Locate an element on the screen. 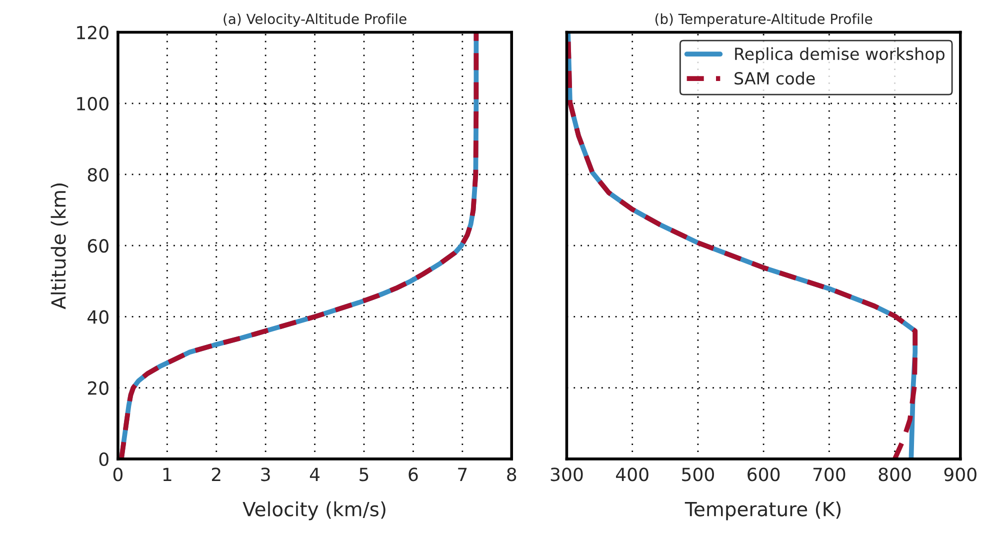 The height and width of the screenshot is (547, 983). y-tick-label: 20 is located at coordinates (98, 388).